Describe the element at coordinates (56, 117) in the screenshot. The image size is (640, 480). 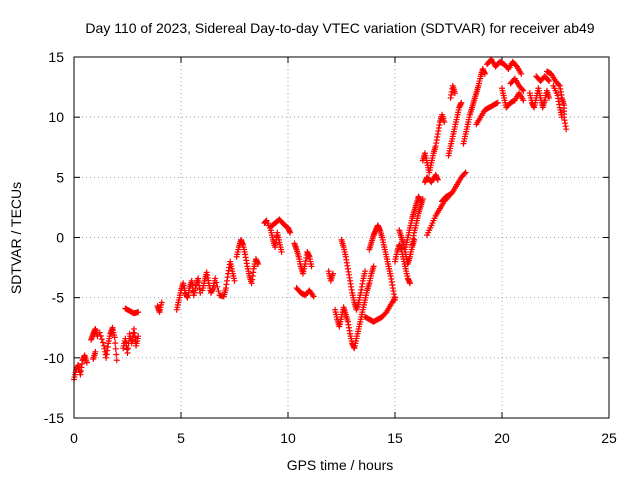
I see `y-tick-label: 10` at that location.